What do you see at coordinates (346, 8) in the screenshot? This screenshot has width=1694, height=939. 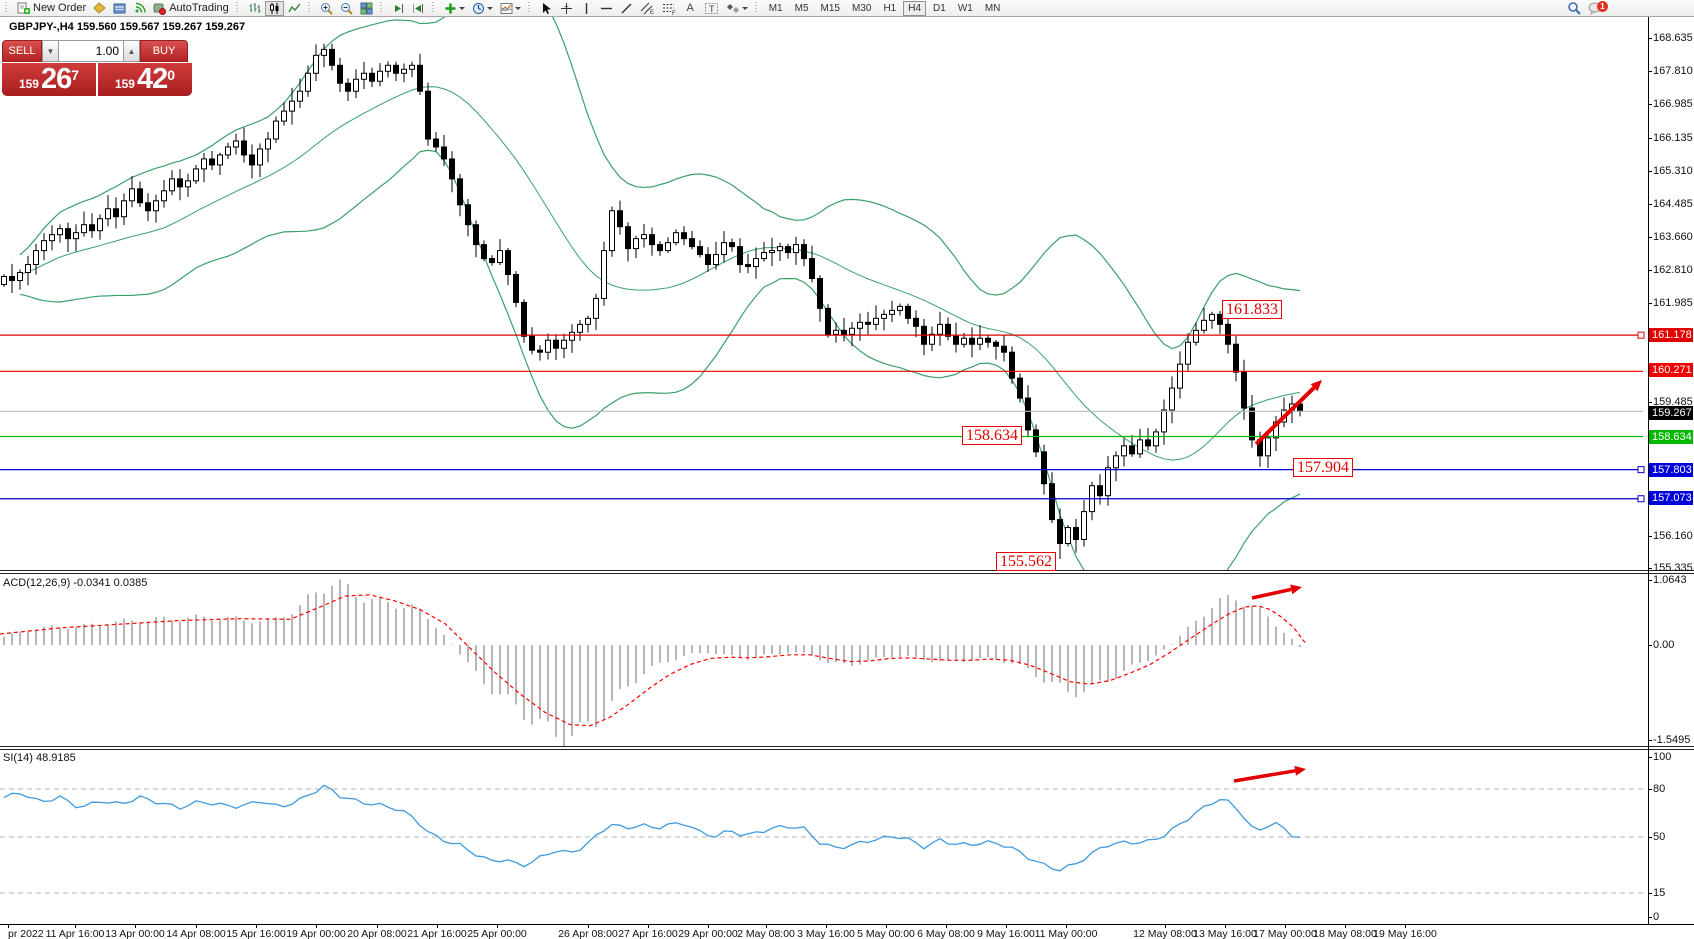 I see `zoom-out-button` at bounding box center [346, 8].